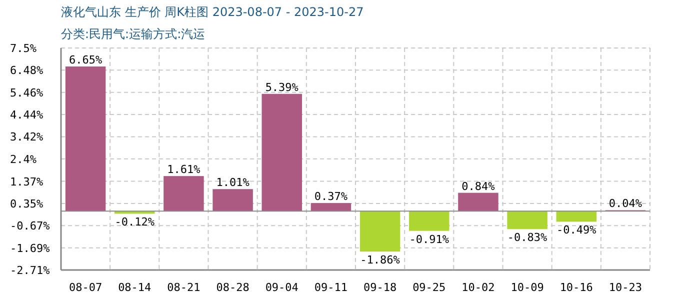  Describe the element at coordinates (233, 183) in the screenshot. I see `data-label: 1.01%` at that location.